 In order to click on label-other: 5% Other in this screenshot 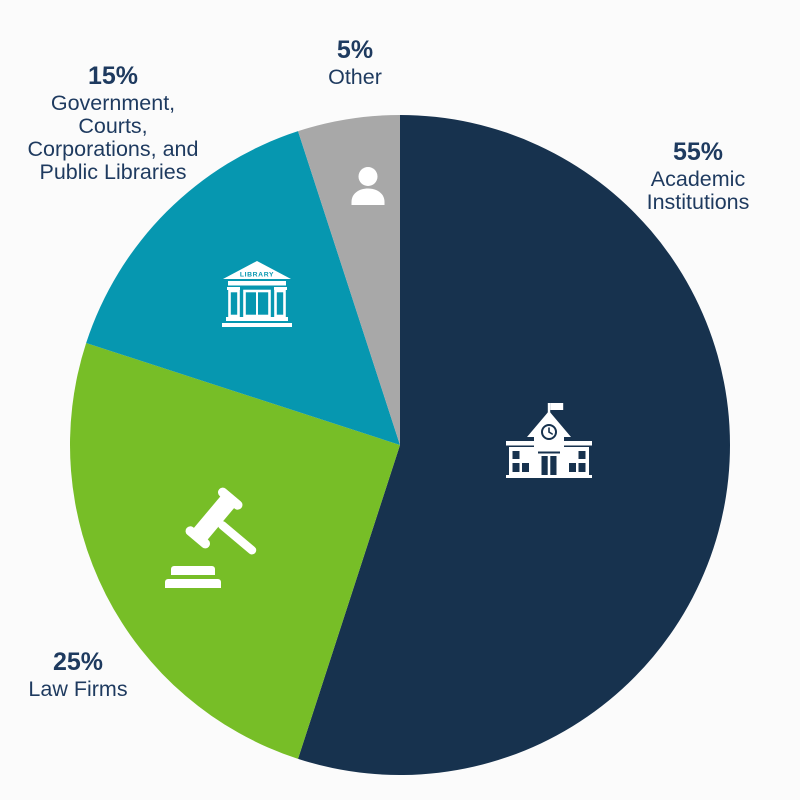, I will do `click(355, 62)`.